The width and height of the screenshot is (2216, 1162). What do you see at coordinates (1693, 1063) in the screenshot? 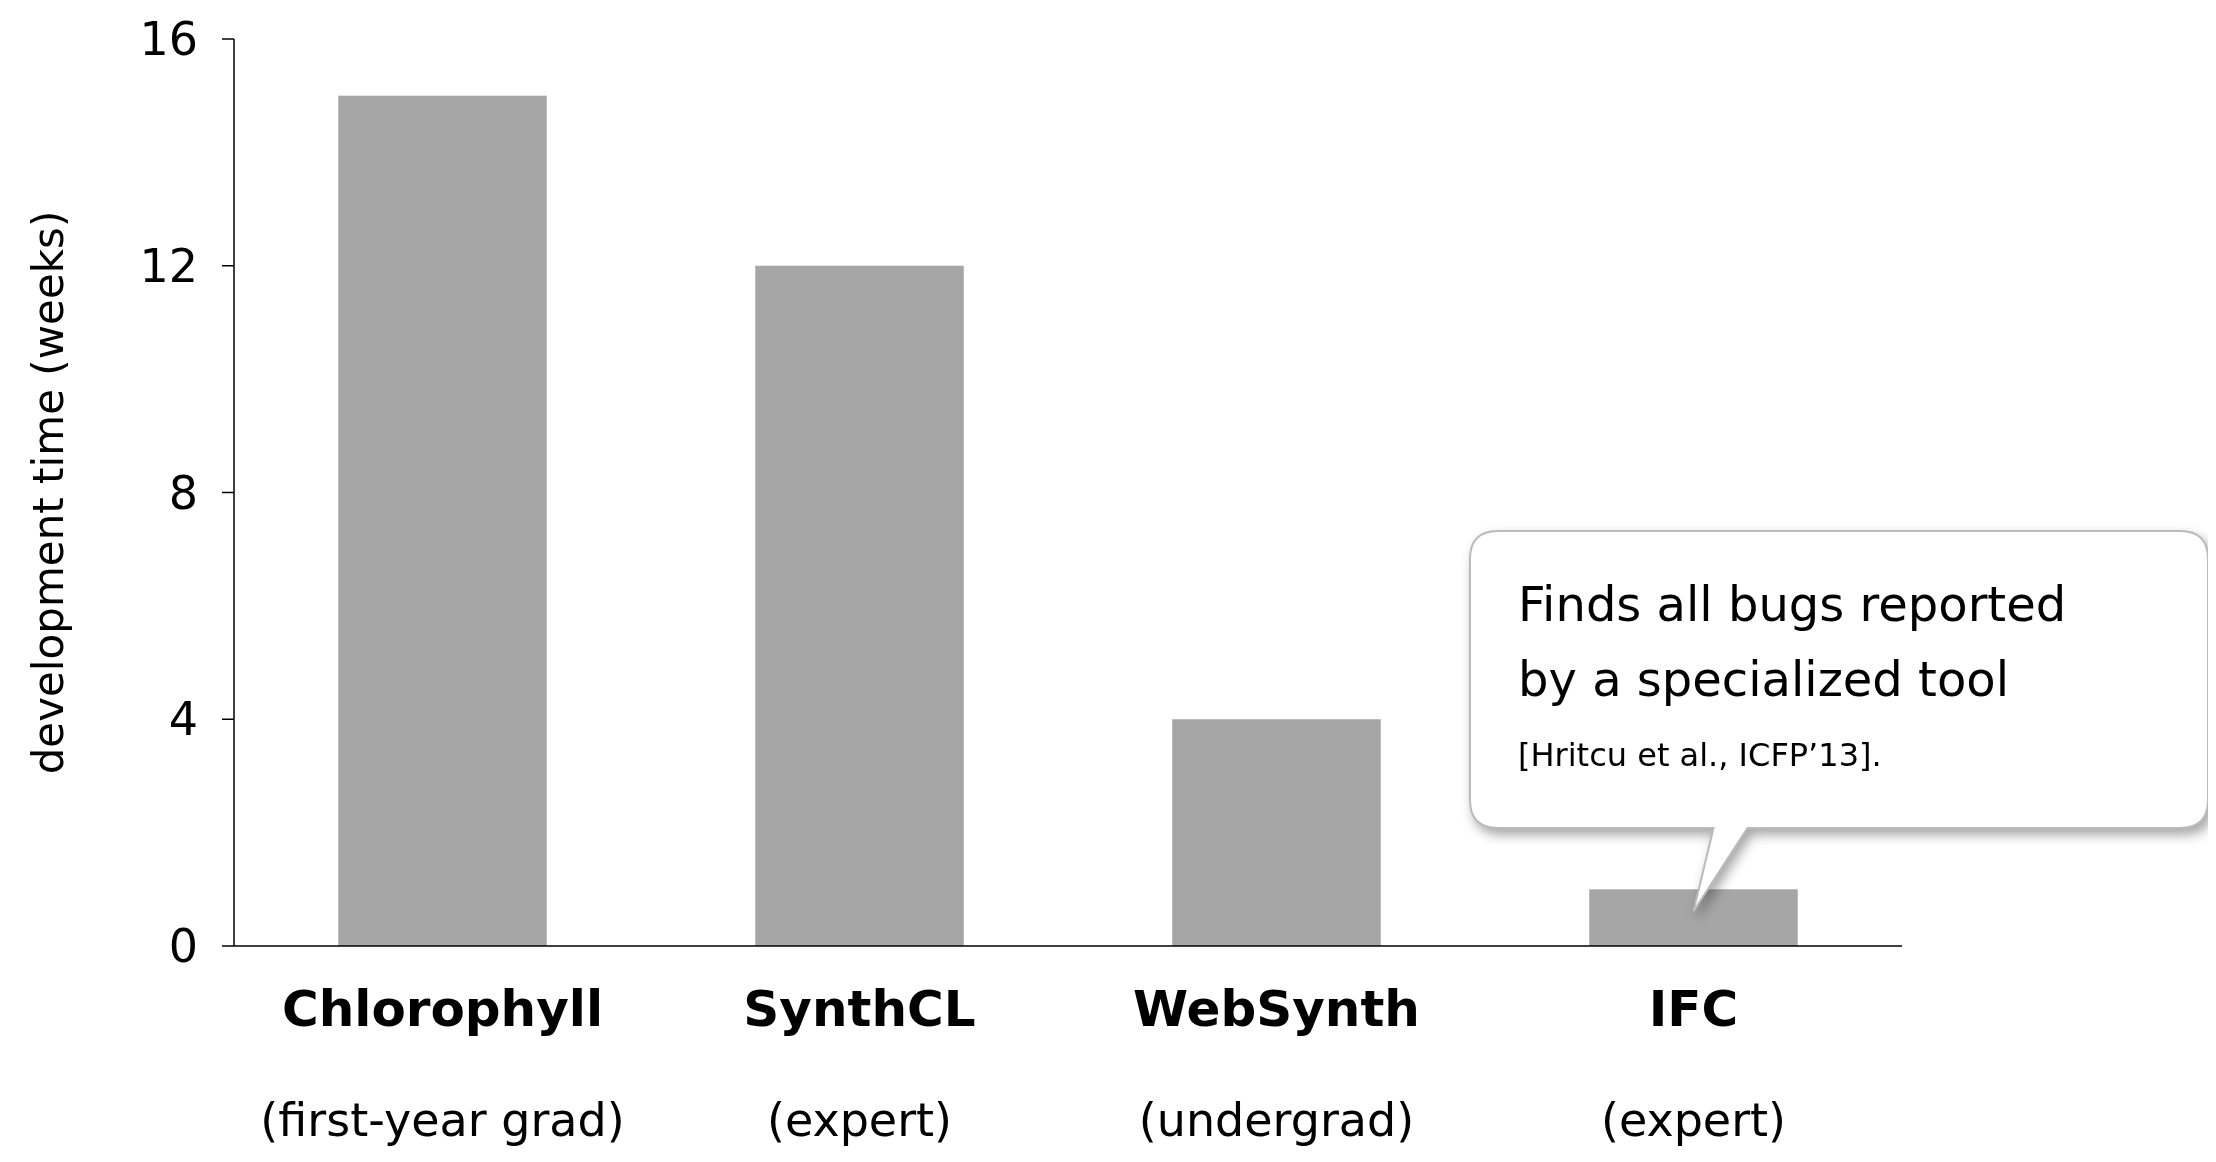
I see `x-tick-label: IFC (expert)` at bounding box center [1693, 1063].